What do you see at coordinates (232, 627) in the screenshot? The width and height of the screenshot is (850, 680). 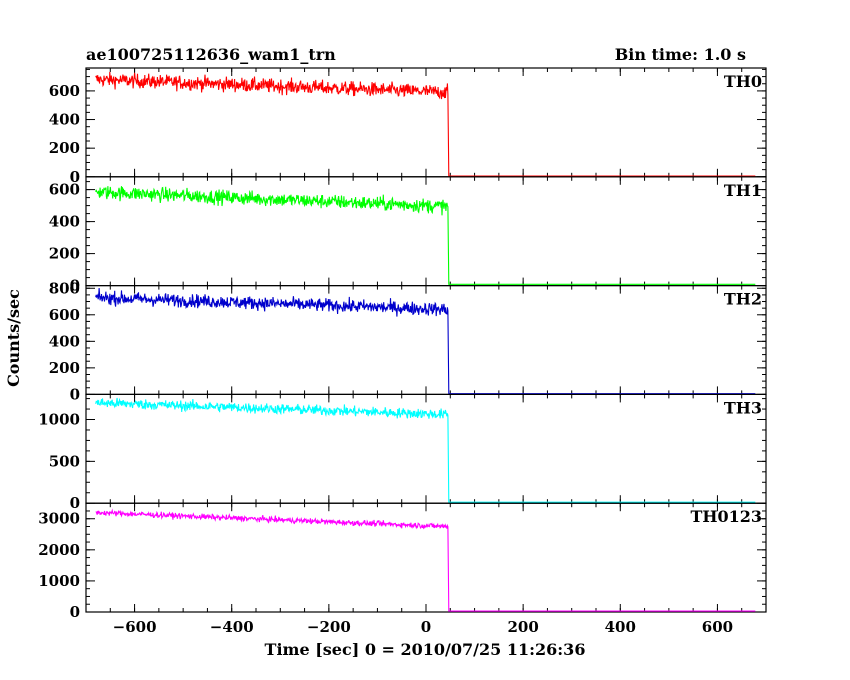 I see `x-tick-label: −400` at bounding box center [232, 627].